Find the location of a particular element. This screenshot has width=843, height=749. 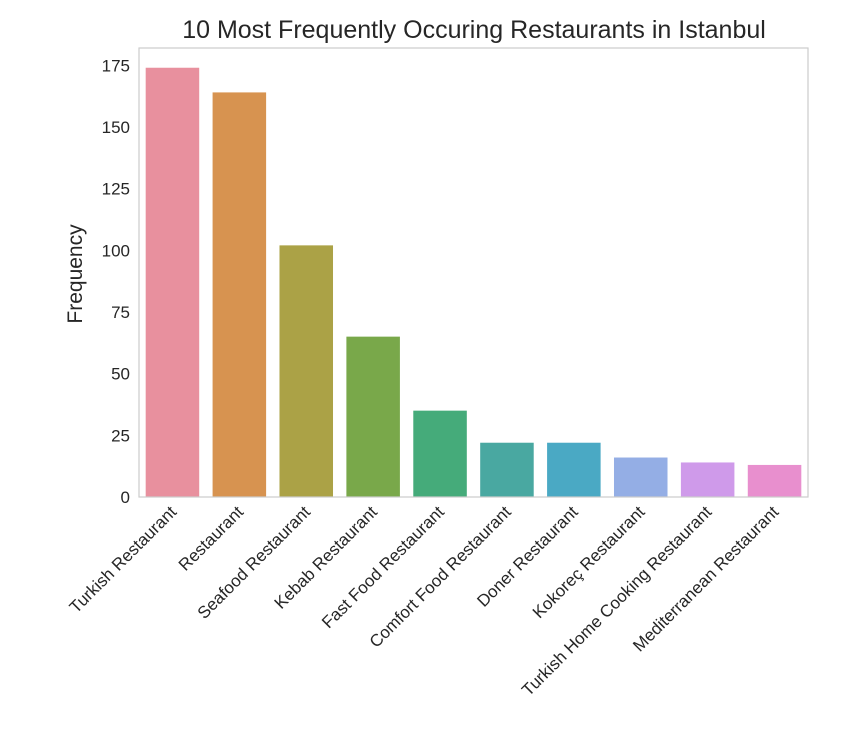

x-tick-label: Turkish Restaurant is located at coordinates (123, 559).